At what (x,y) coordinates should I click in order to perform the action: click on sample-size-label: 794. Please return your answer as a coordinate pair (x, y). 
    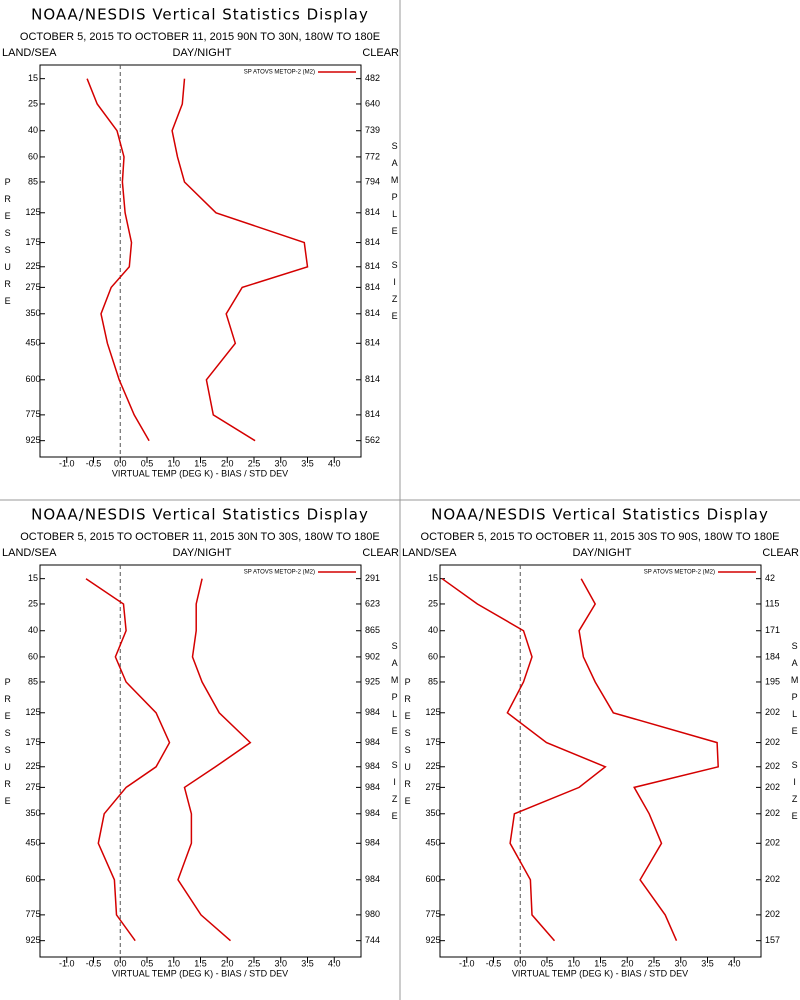
    Looking at the image, I should click on (372, 181).